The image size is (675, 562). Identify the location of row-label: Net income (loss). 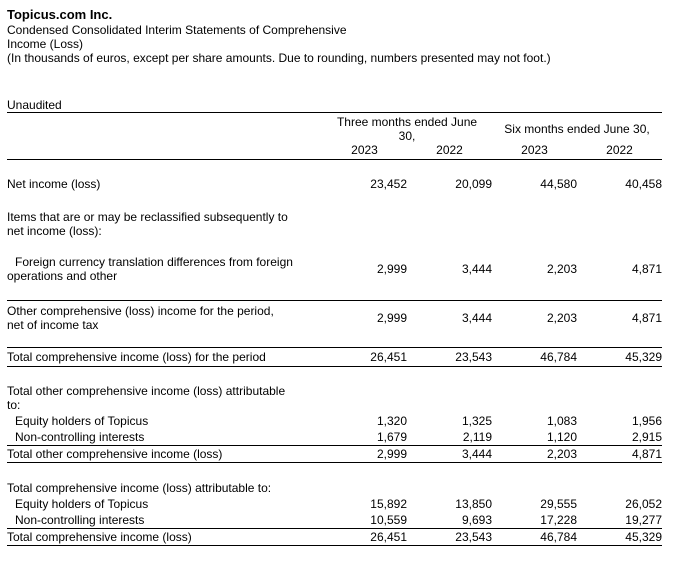
(54, 184).